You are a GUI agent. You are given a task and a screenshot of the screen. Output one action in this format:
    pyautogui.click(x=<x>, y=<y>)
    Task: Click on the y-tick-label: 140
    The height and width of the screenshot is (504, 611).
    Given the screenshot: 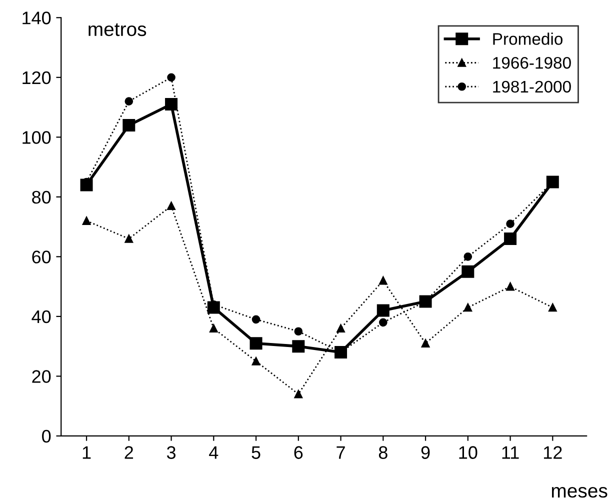 What is the action you would take?
    pyautogui.click(x=36, y=18)
    